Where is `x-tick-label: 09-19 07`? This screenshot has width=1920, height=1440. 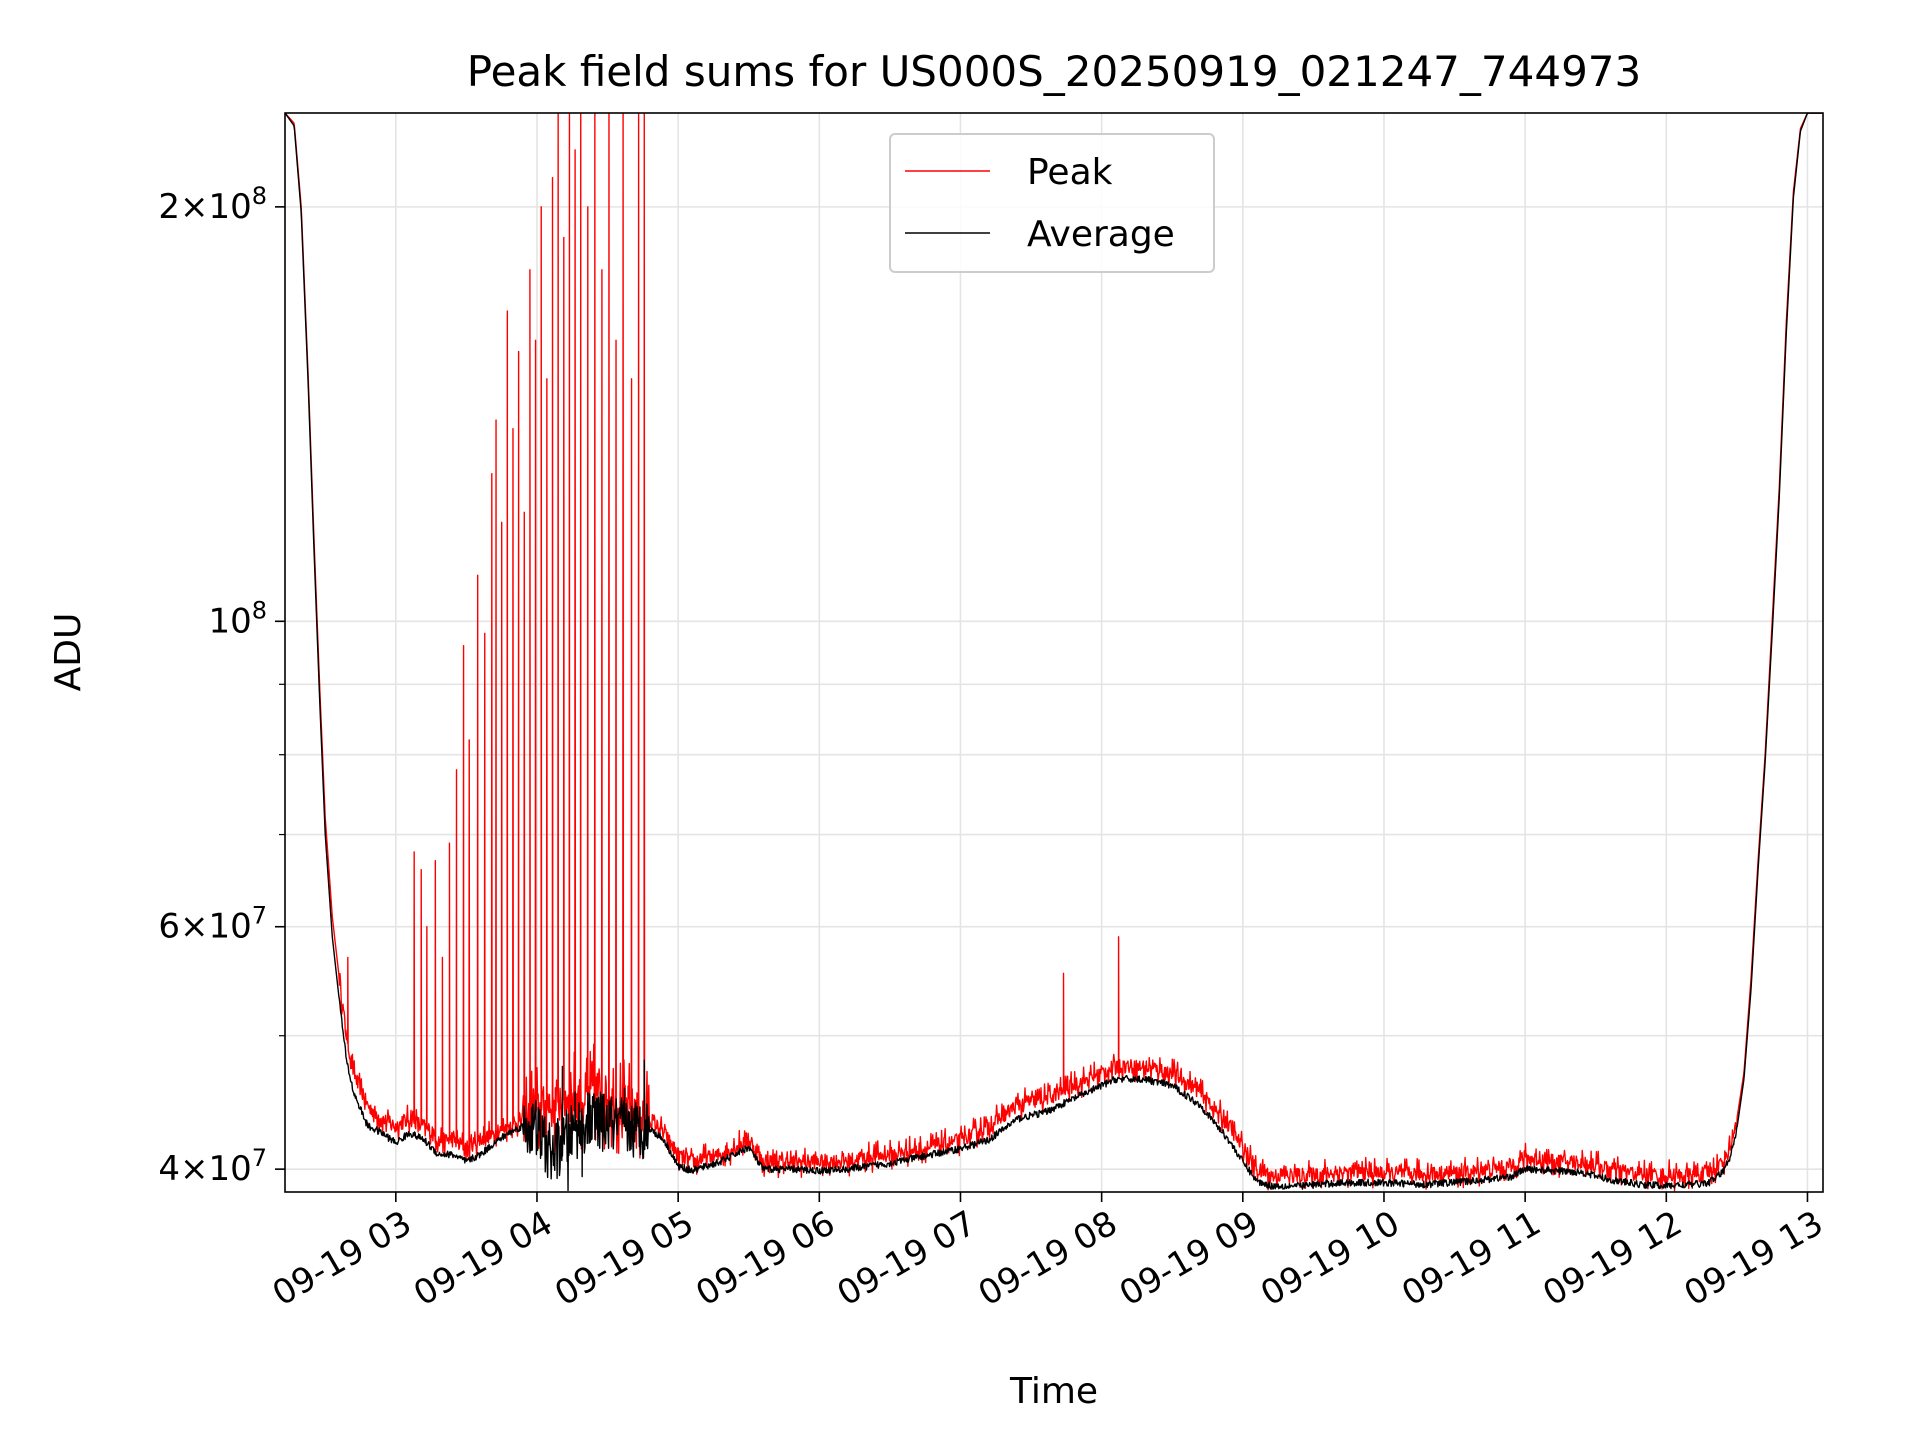 x-tick-label: 09-19 07 is located at coordinates (907, 1258).